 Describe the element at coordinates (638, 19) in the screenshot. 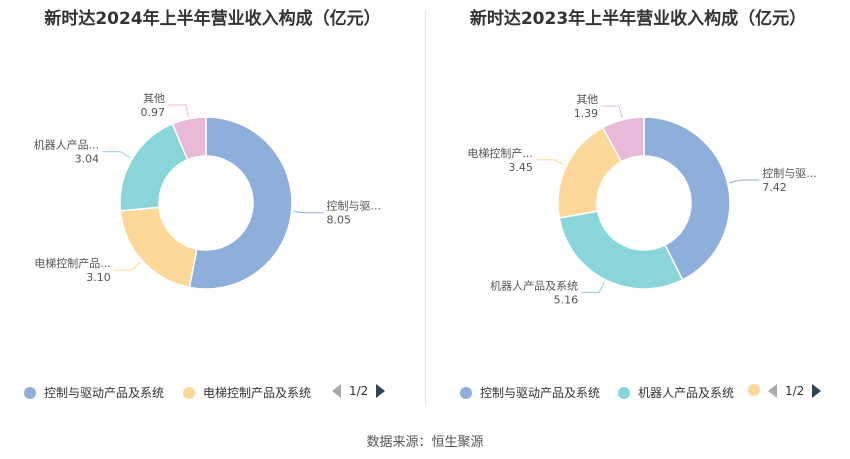

I see `chart-title: 新时达2023年上半年营业收入构成（亿元）` at that location.